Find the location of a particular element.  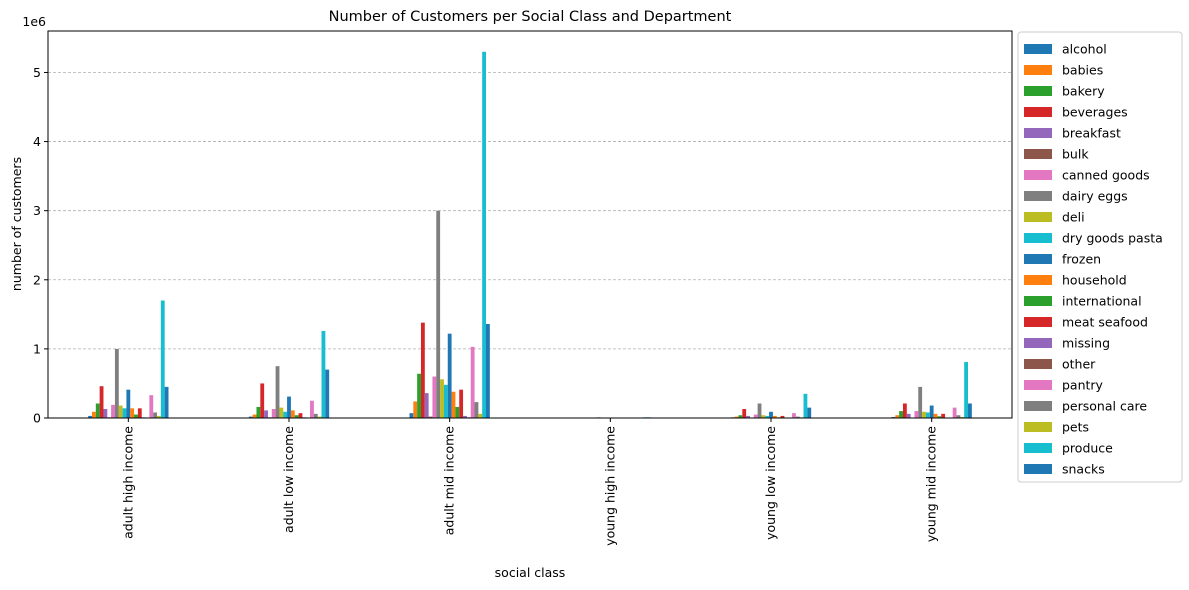

legend-box is located at coordinates (1100, 257).